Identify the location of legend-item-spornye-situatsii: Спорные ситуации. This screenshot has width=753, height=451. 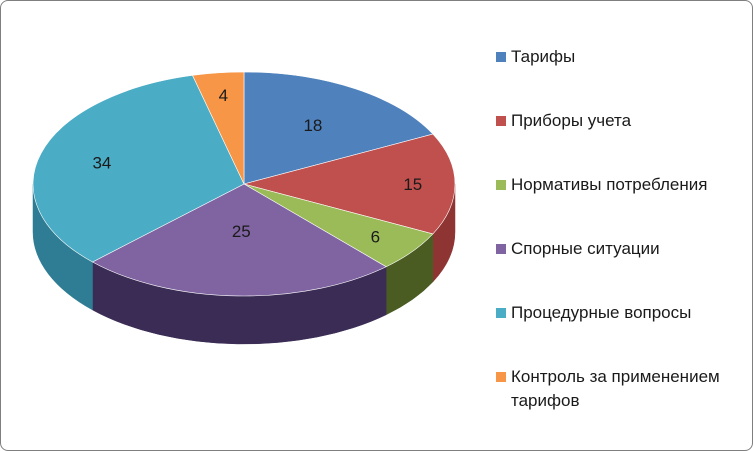
(621, 269).